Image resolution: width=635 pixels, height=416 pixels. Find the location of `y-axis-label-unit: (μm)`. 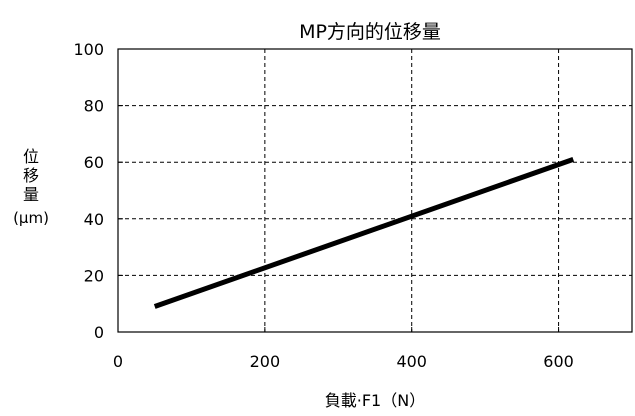

y-axis-label-unit: (μm) is located at coordinates (31, 218).